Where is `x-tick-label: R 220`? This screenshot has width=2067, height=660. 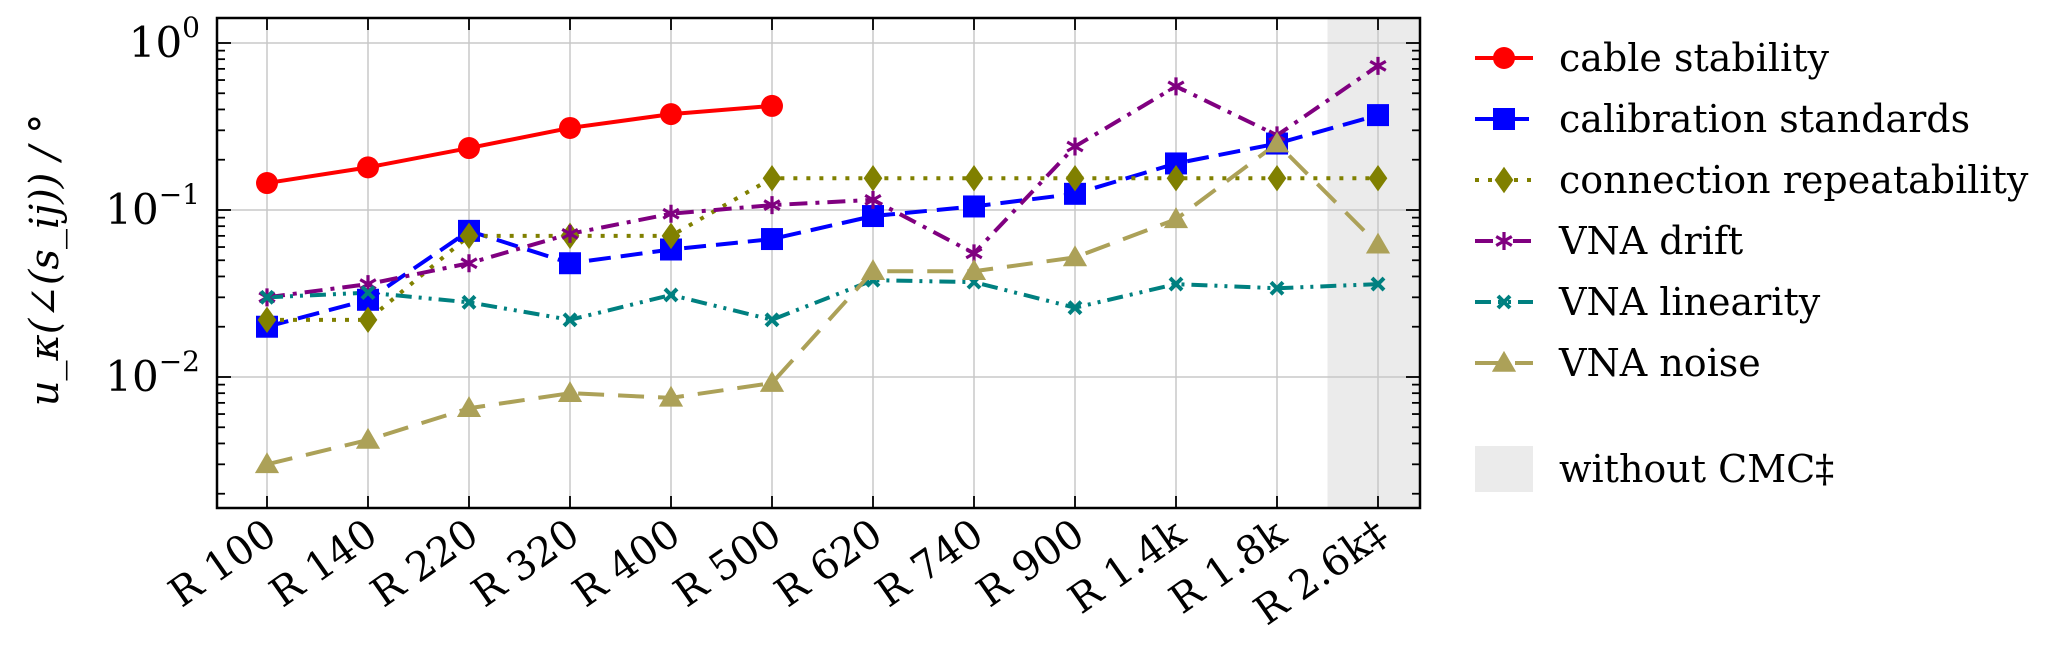 x-tick-label: R 220 is located at coordinates (425, 564).